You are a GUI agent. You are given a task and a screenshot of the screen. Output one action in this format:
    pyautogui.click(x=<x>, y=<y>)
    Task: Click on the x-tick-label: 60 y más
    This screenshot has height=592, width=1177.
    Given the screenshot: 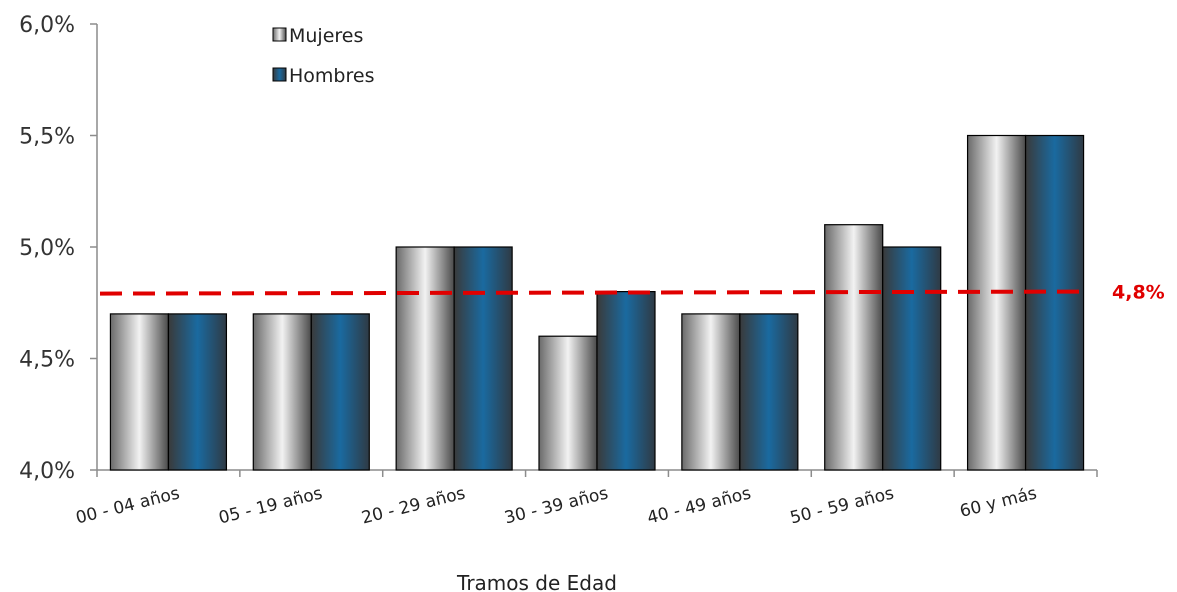 What is the action you would take?
    pyautogui.click(x=998, y=502)
    